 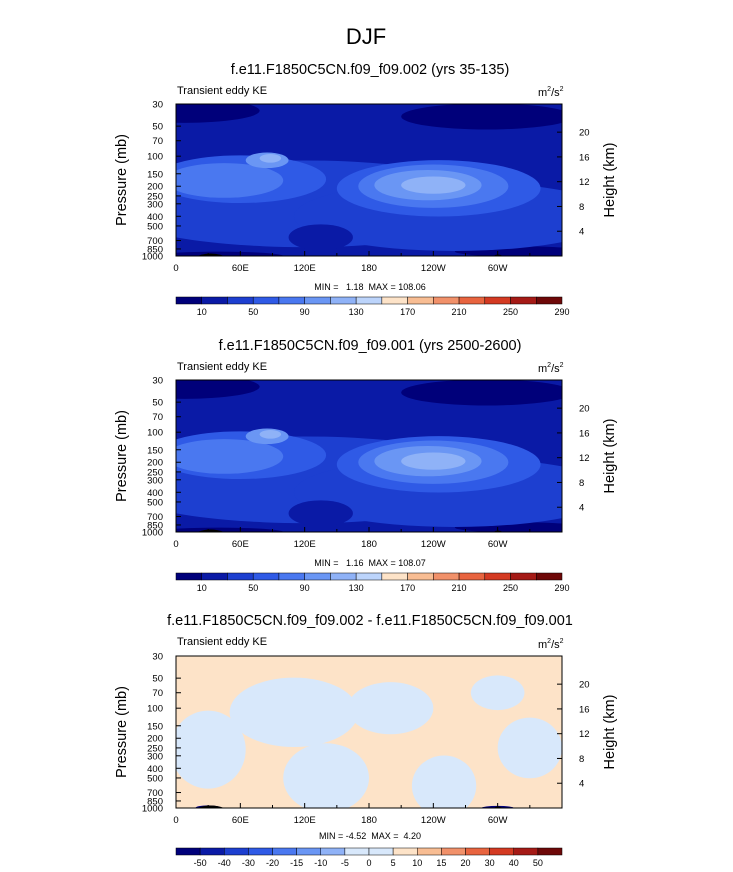 What do you see at coordinates (155, 196) in the screenshot?
I see `pressure-tick-label: 250` at bounding box center [155, 196].